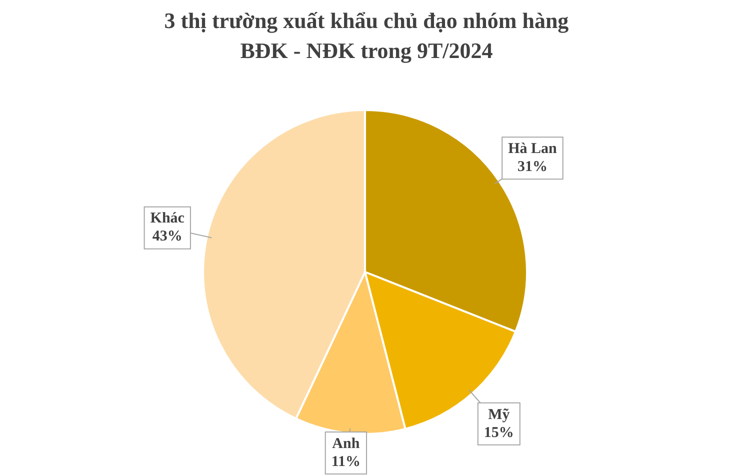  What do you see at coordinates (499, 432) in the screenshot?
I see `data-label: 15%` at bounding box center [499, 432].